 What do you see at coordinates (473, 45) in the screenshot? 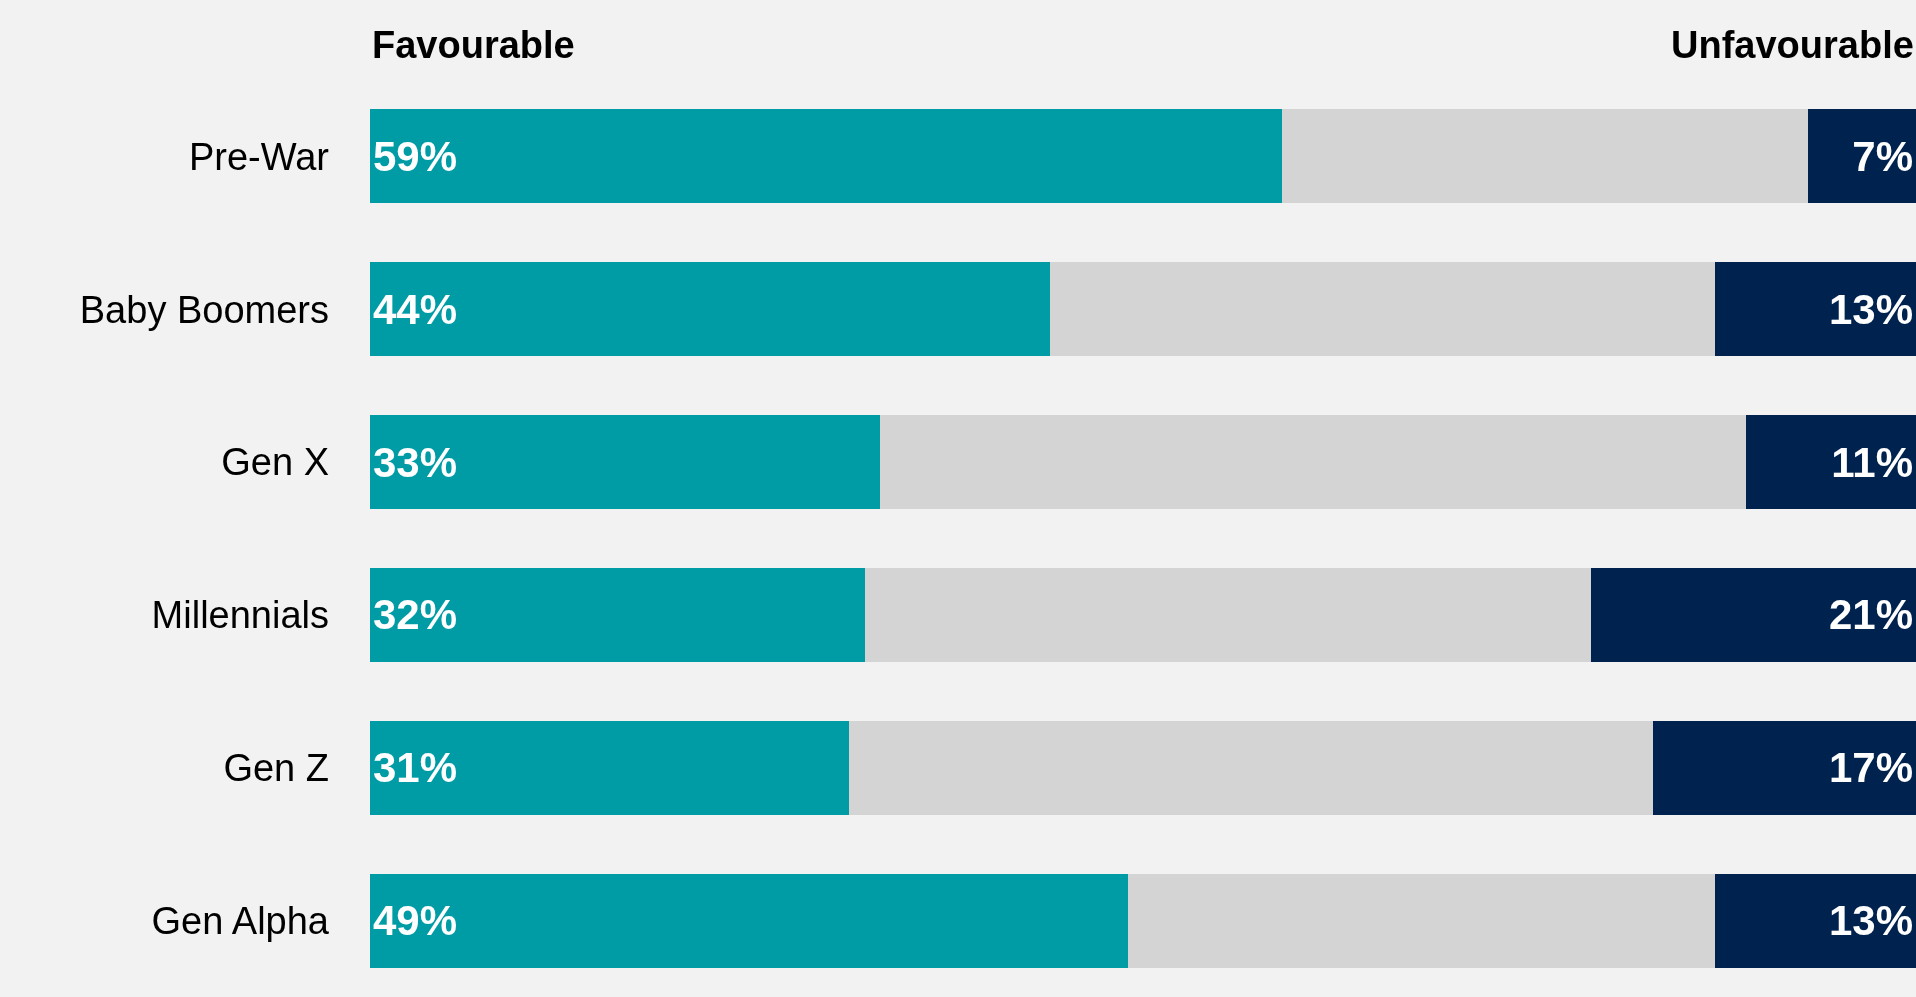
I see `series-label: Favourable` at bounding box center [473, 45].